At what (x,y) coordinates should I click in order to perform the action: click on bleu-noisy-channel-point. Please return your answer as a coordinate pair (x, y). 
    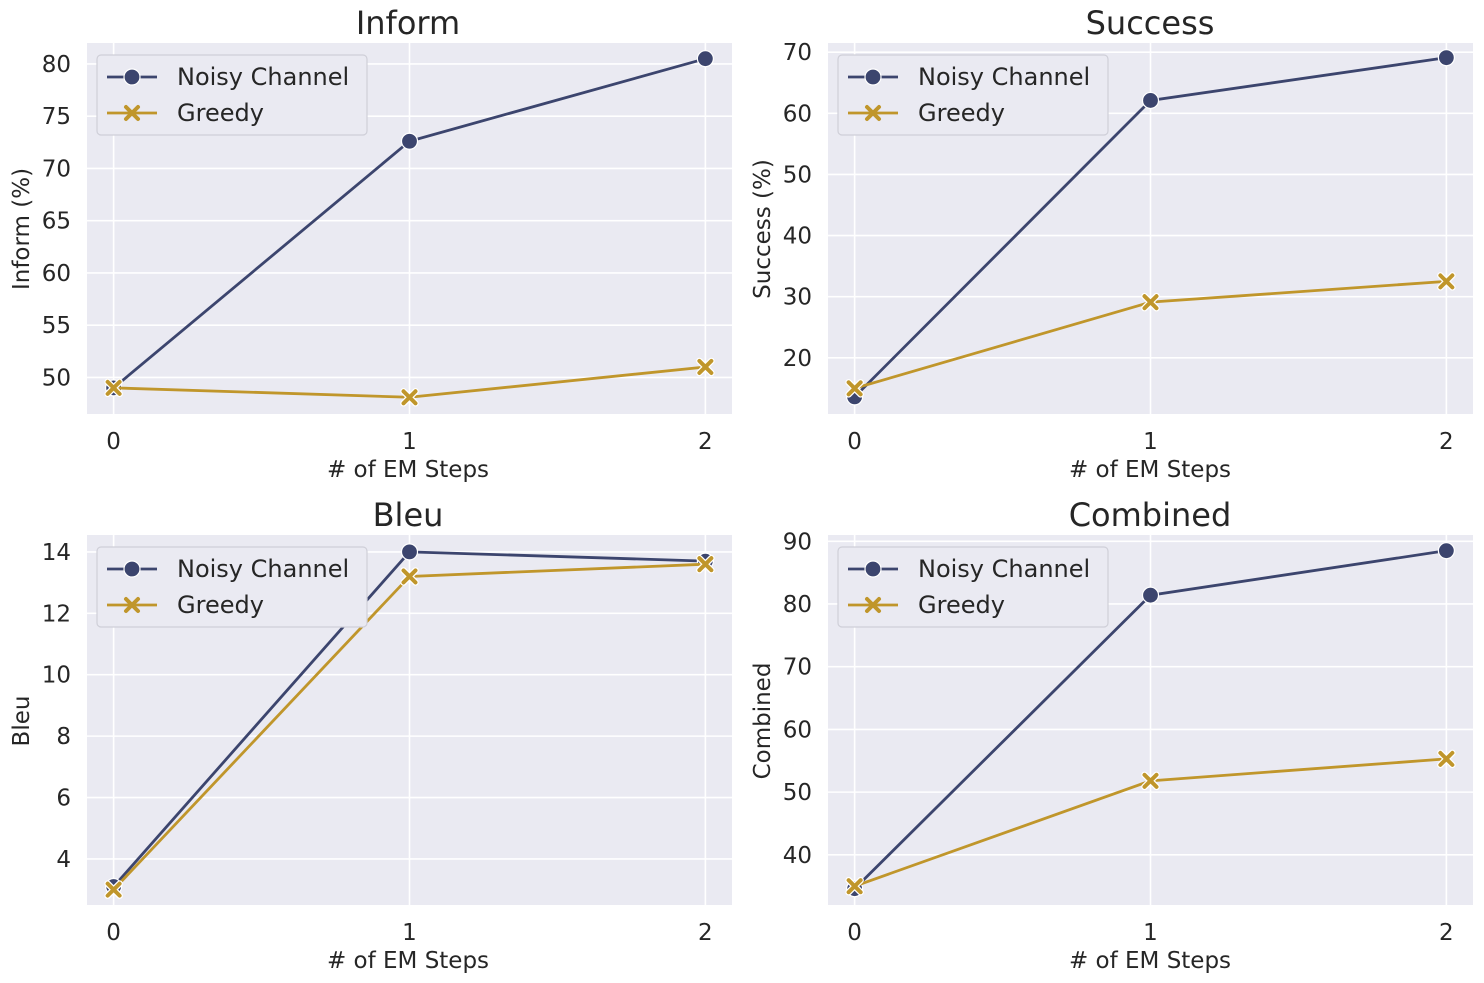
    Looking at the image, I should click on (409, 552).